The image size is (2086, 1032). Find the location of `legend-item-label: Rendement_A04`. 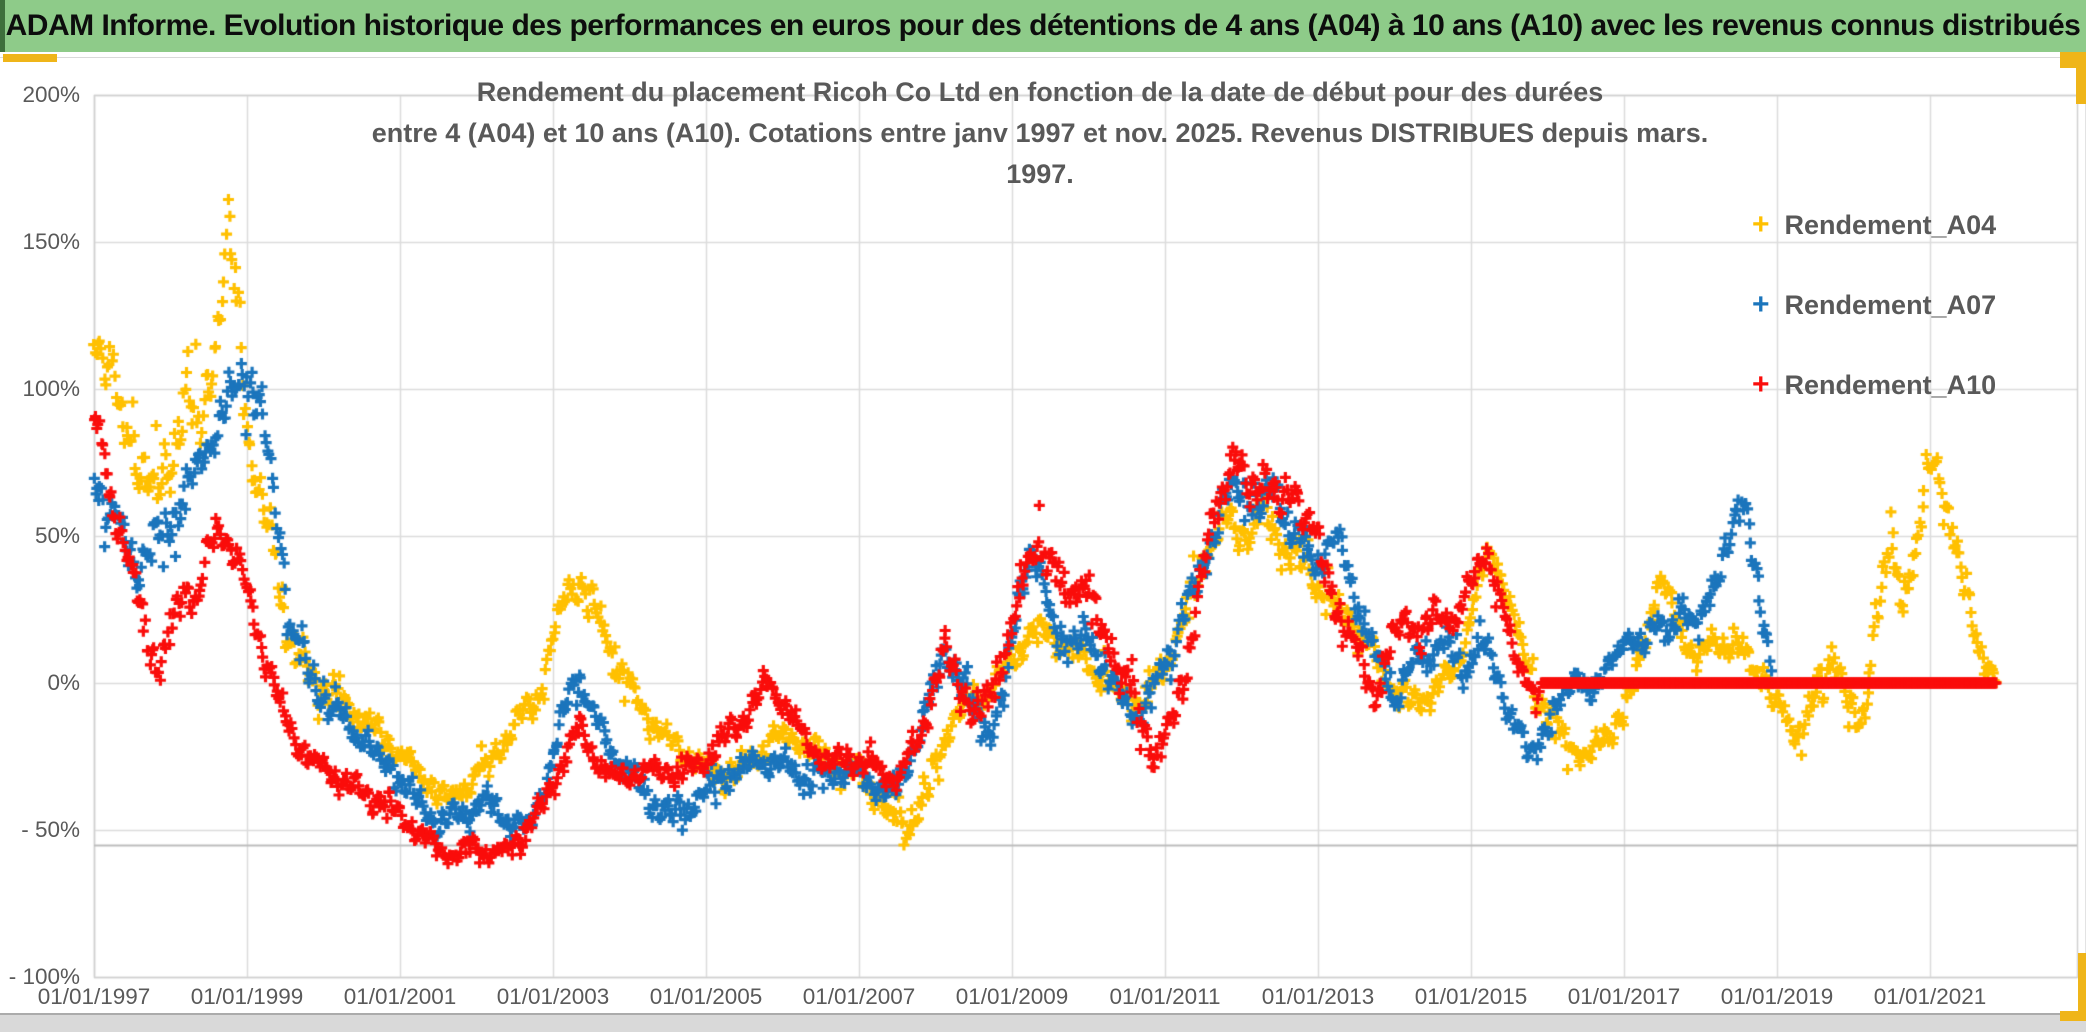

legend-item-label: Rendement_A04 is located at coordinates (1890, 224).